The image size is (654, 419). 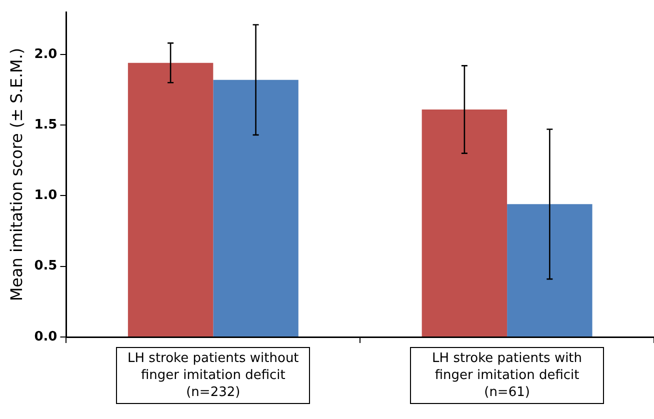 What do you see at coordinates (46, 124) in the screenshot?
I see `y-tick-label: 1.5` at bounding box center [46, 124].